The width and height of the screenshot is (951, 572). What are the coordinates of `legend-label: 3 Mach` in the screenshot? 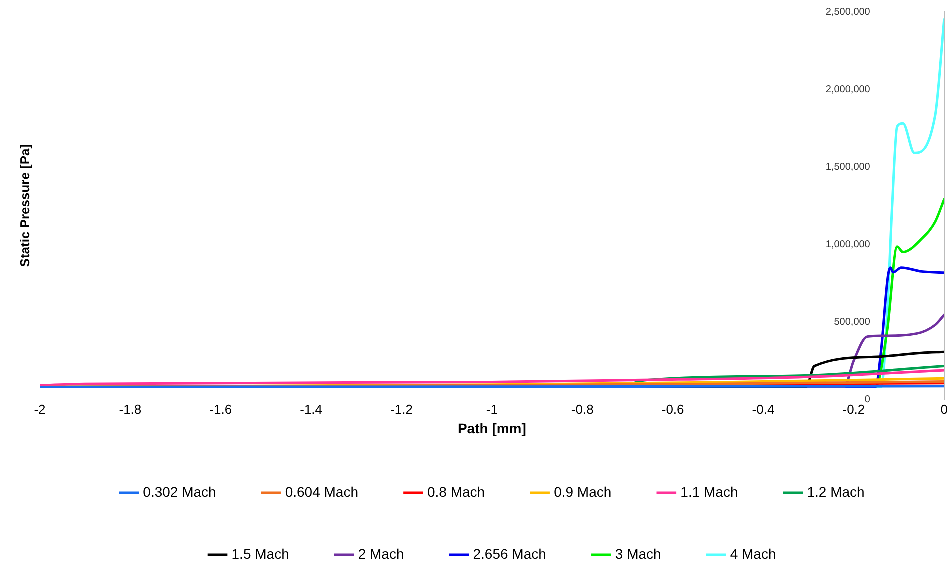 It's located at (638, 554).